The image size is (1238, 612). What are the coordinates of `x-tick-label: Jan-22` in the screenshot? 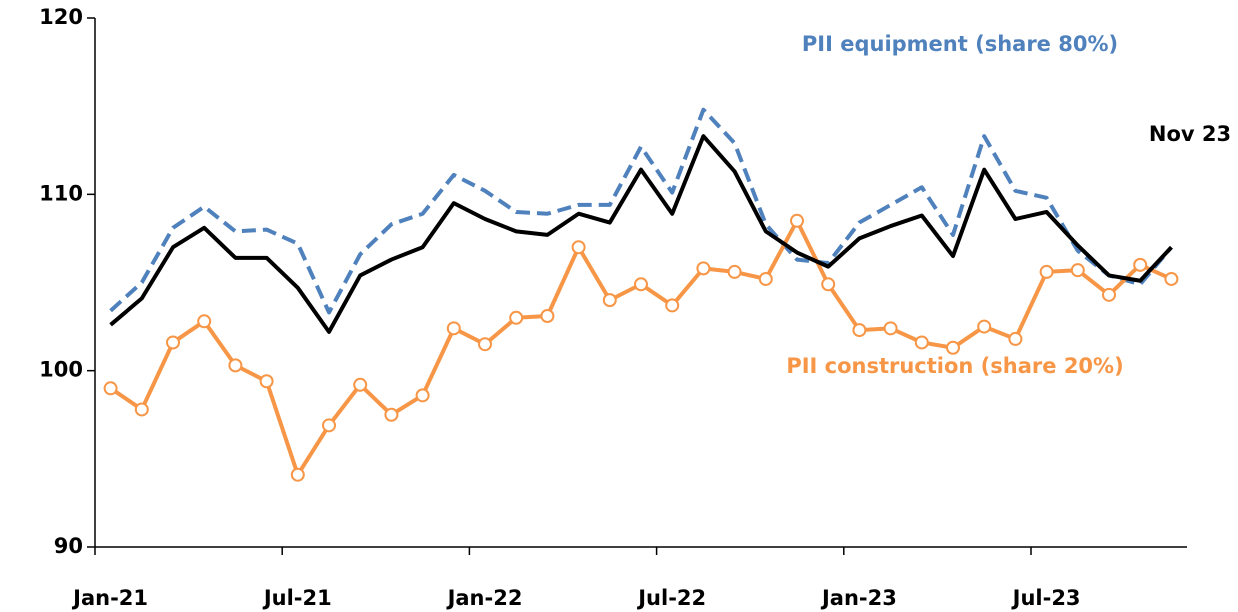 It's located at (484, 598).